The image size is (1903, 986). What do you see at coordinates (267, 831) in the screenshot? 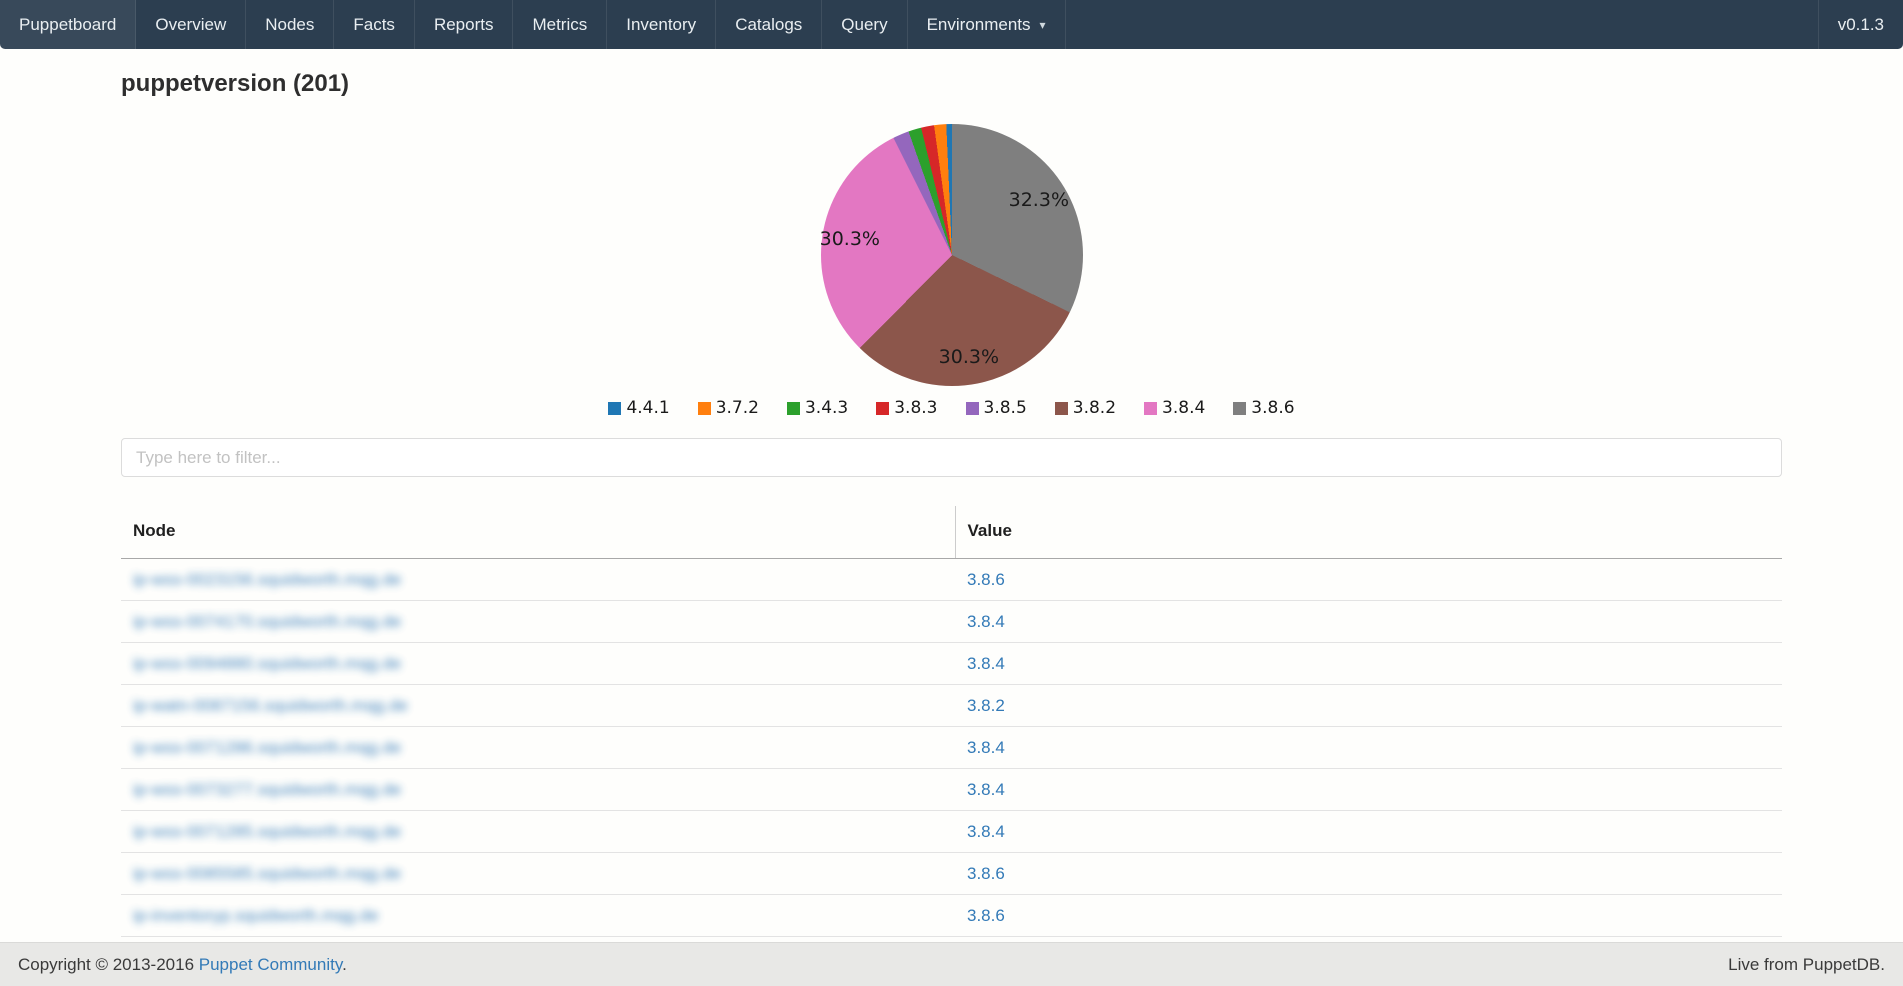
I see `node-link: ip-wss-0071285.squidworth.mqg.de` at bounding box center [267, 831].